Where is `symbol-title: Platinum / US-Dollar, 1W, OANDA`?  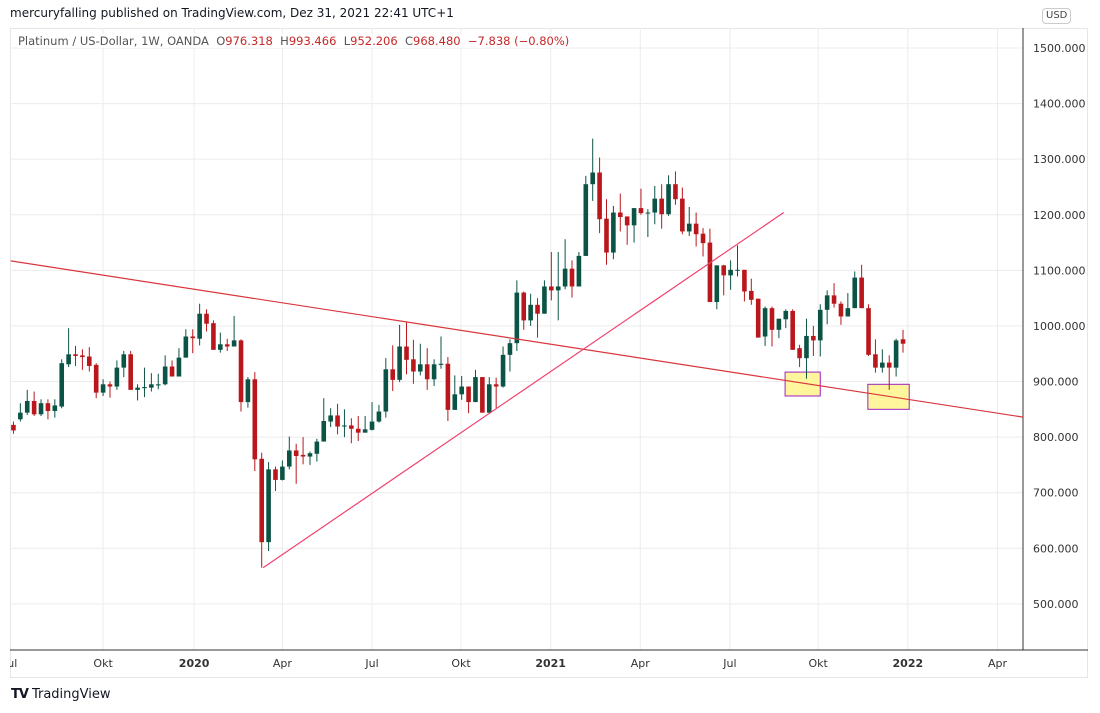 symbol-title: Platinum / US-Dollar, 1W, OANDA is located at coordinates (113, 41).